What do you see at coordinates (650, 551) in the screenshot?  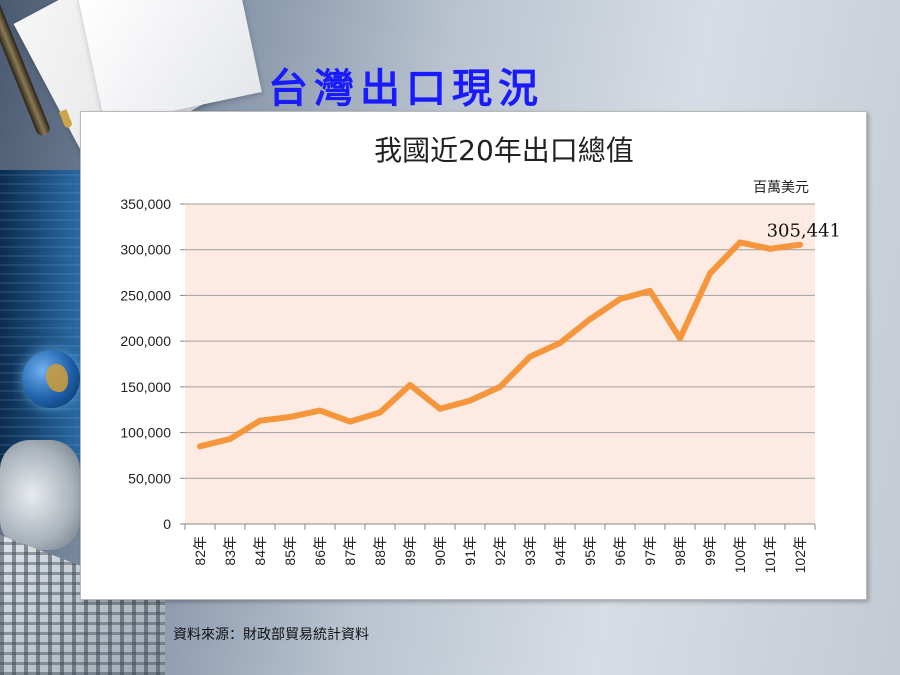 I see `x-tick-label: 97年` at bounding box center [650, 551].